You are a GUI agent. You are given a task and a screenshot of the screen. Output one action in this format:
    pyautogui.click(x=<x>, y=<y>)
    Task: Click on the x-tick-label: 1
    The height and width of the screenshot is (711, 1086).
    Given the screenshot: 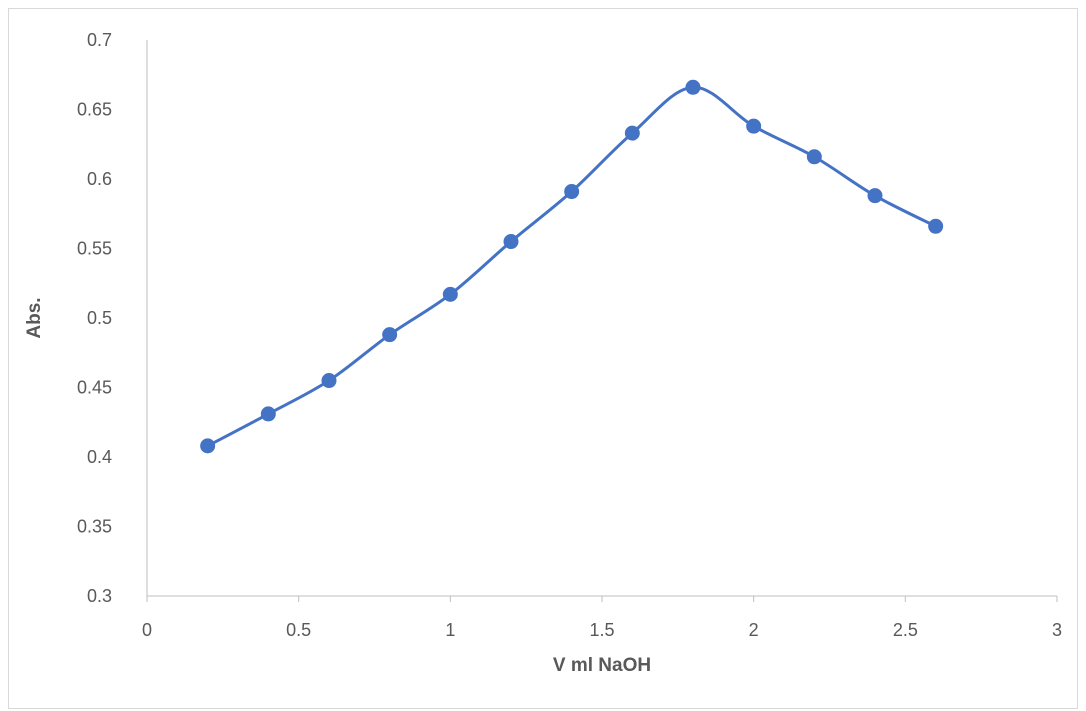 What is the action you would take?
    pyautogui.click(x=450, y=630)
    